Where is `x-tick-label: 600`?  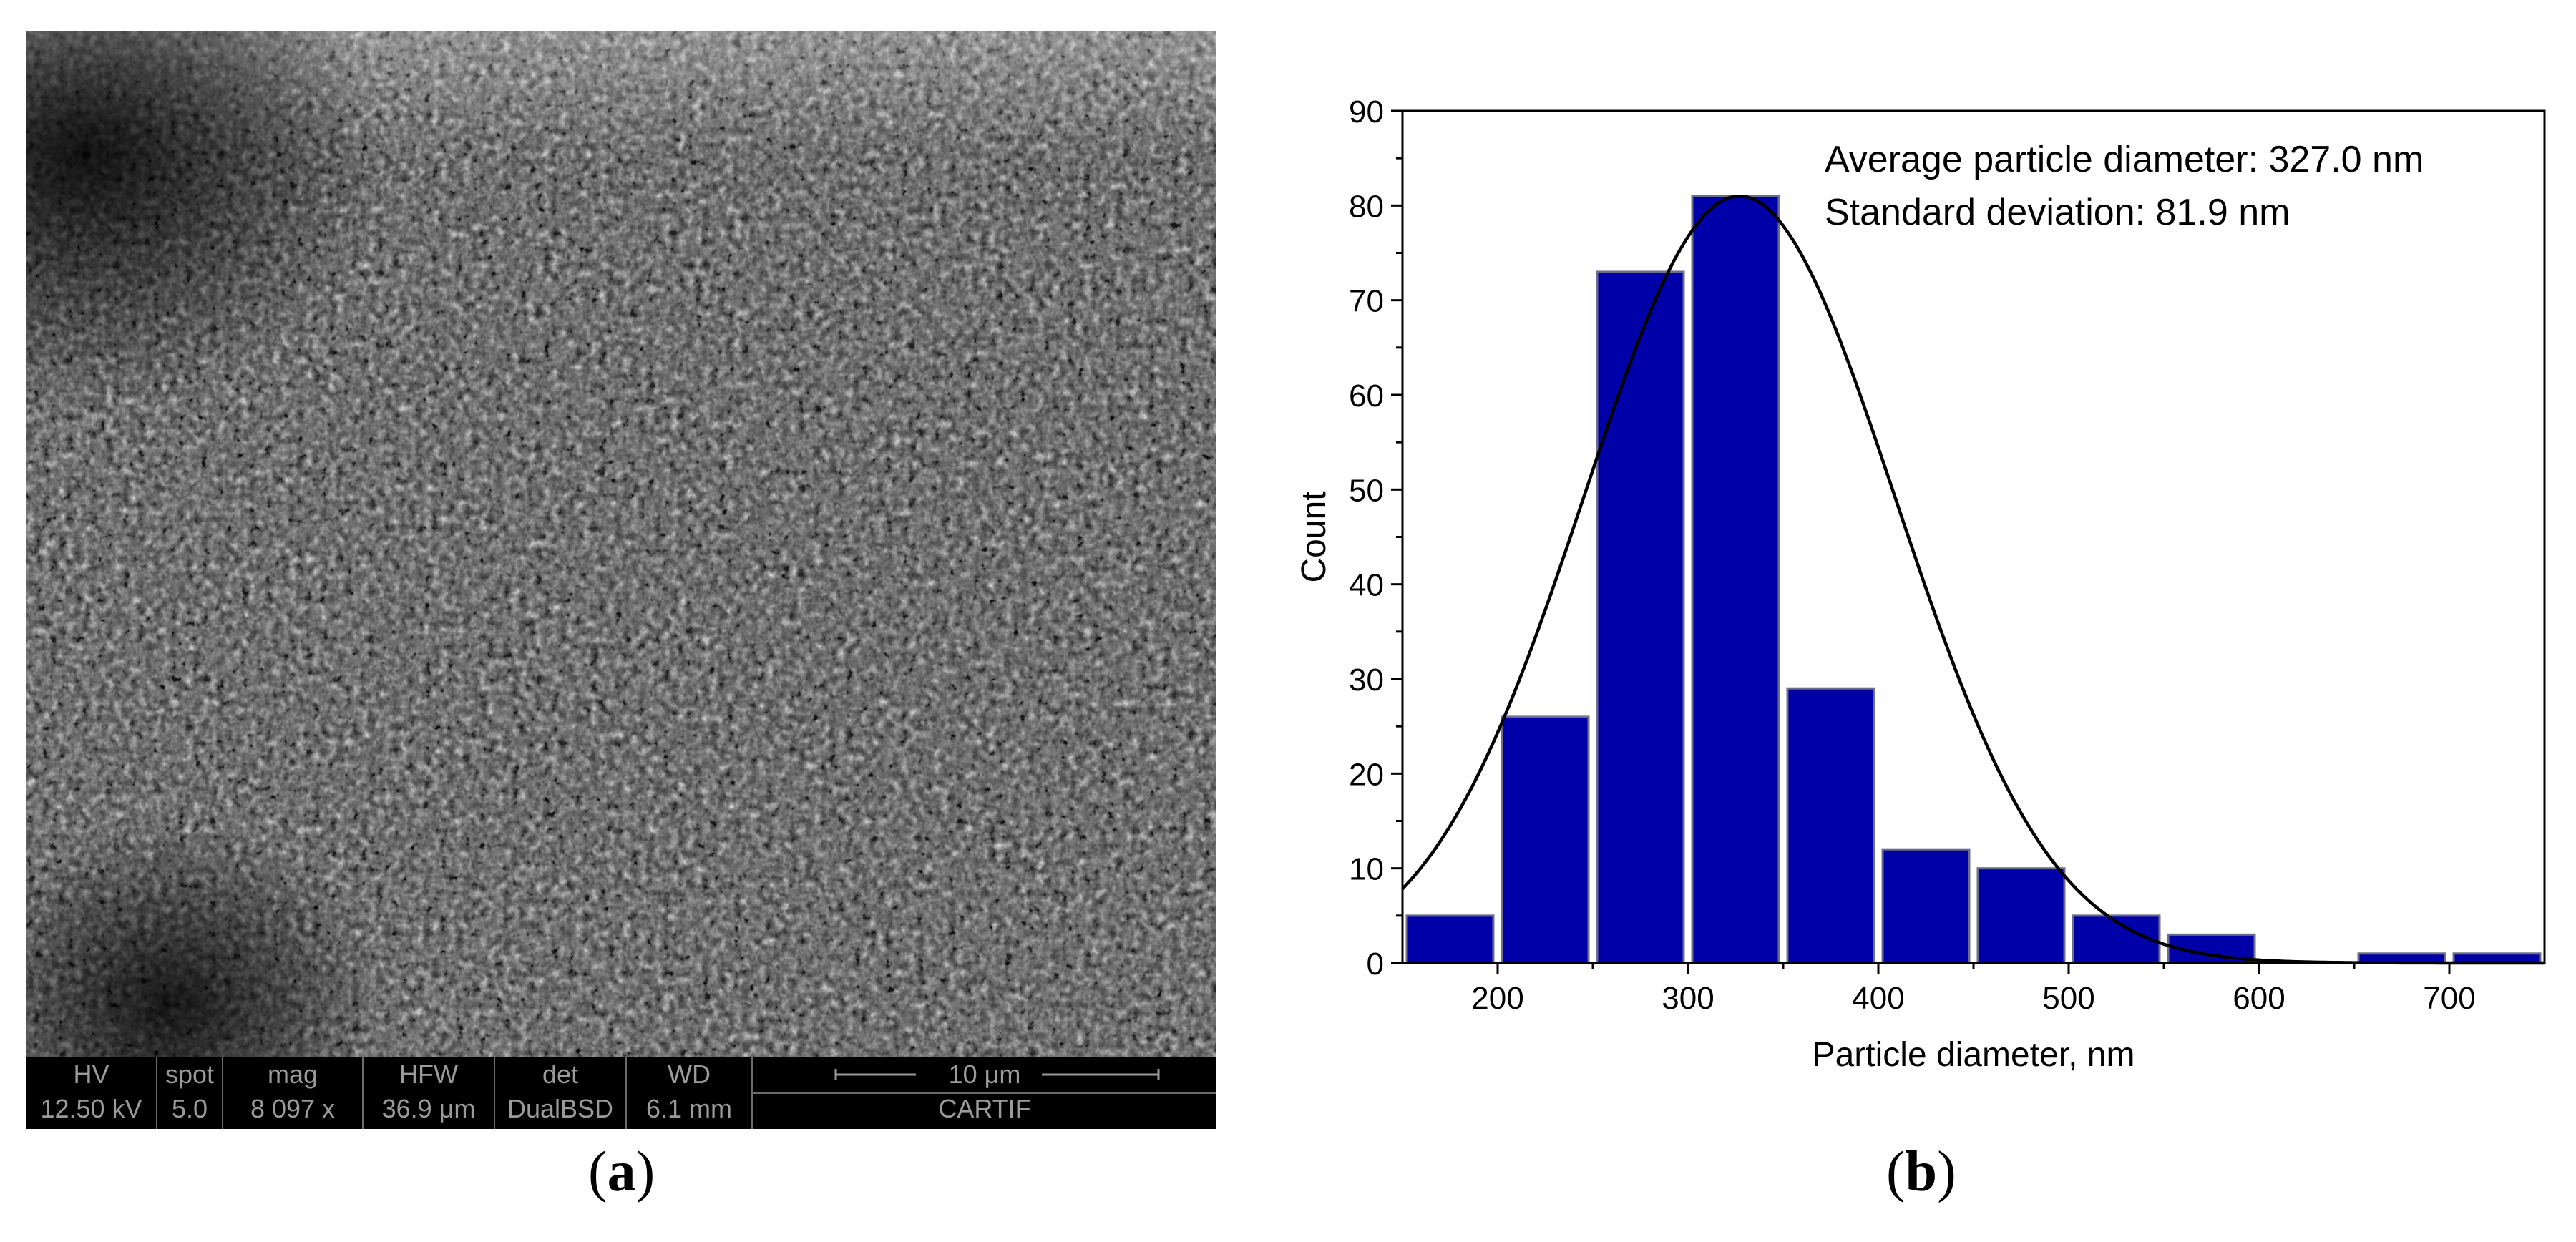 x-tick-label: 600 is located at coordinates (2259, 998).